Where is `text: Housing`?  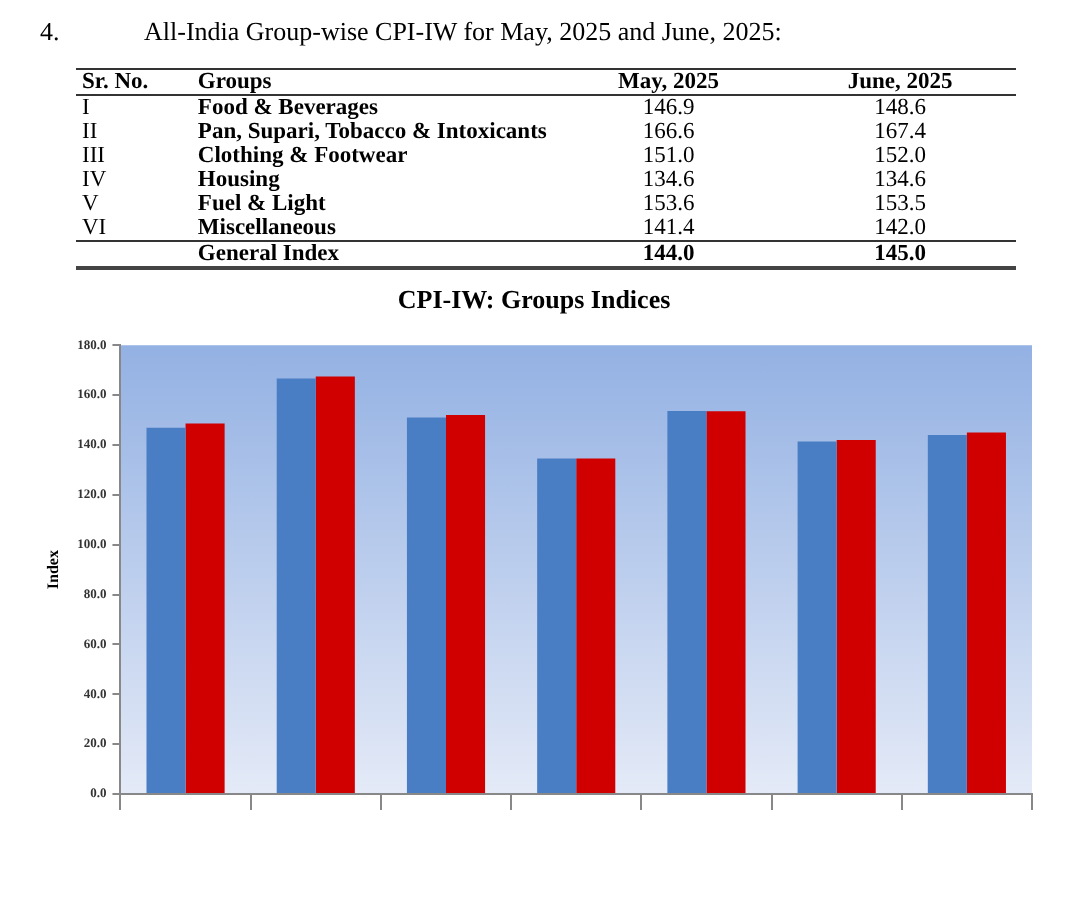
text: Housing is located at coordinates (238, 180).